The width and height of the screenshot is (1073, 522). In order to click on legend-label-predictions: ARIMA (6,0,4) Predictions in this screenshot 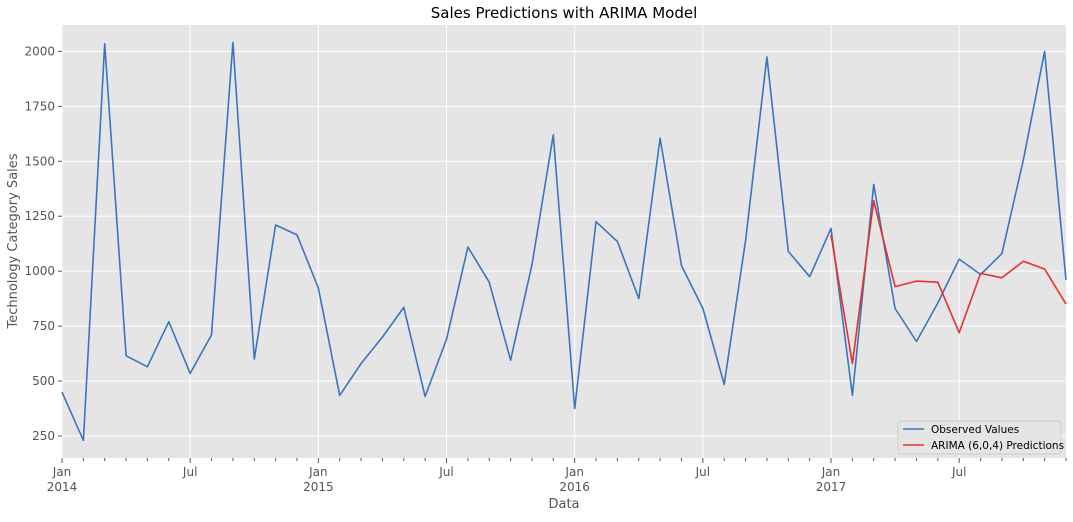, I will do `click(997, 446)`.